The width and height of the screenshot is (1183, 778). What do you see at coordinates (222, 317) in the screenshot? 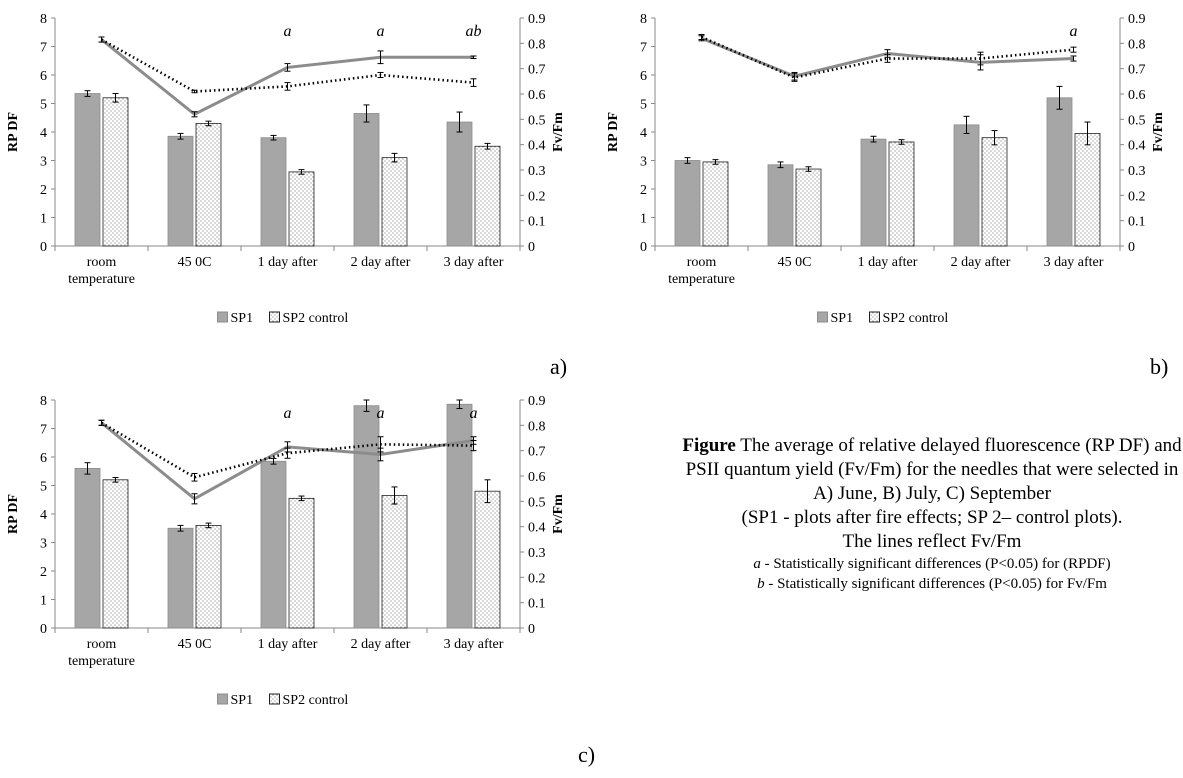
I see `legend-swatch-sp1` at bounding box center [222, 317].